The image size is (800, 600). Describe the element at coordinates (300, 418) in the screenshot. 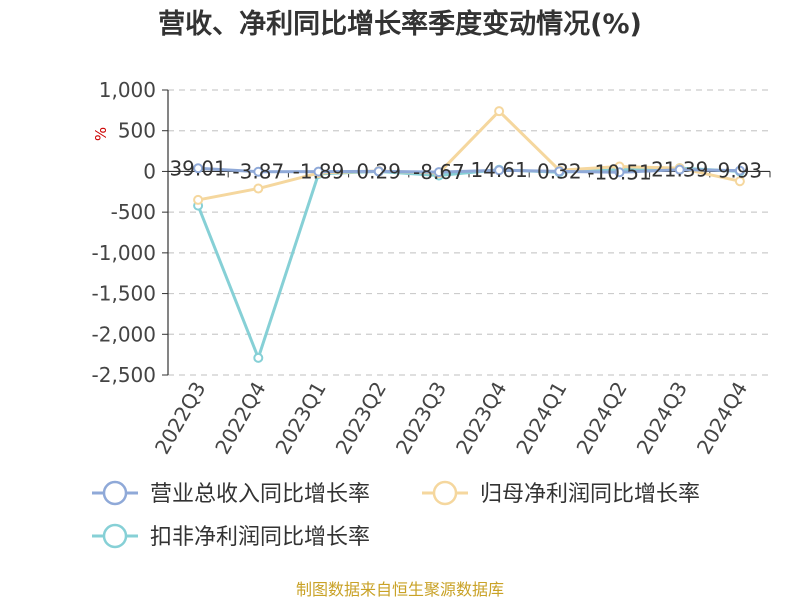

I see `x-tick-label: 2023Q1` at that location.